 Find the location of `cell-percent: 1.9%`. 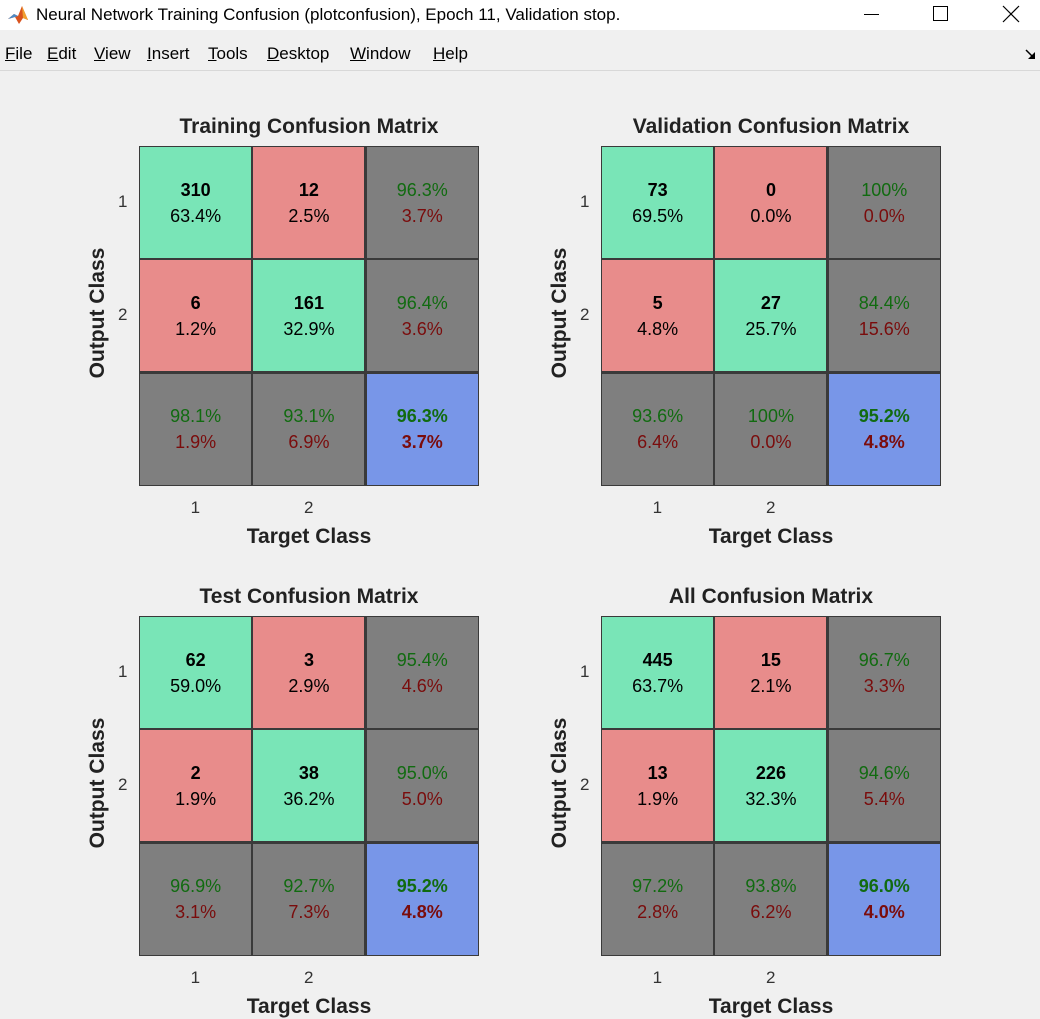

cell-percent: 1.9% is located at coordinates (658, 798).